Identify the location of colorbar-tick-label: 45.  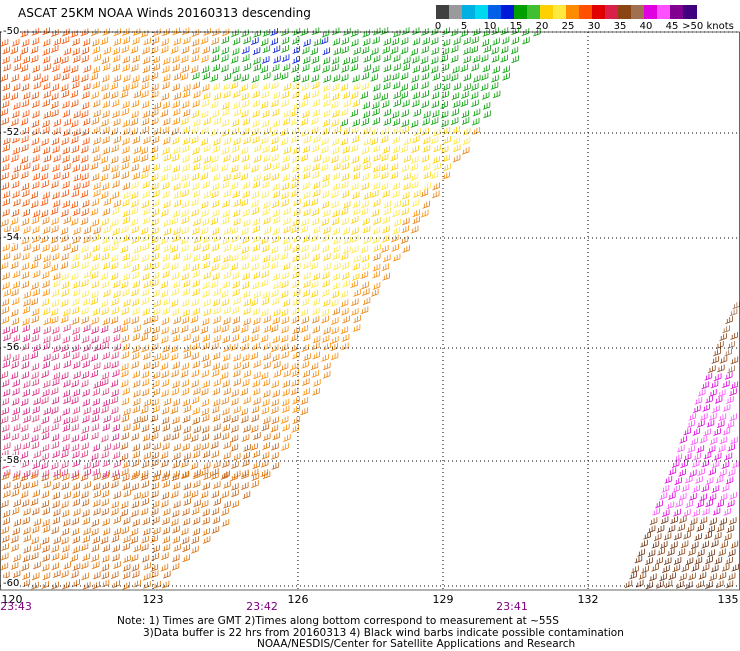
(672, 26).